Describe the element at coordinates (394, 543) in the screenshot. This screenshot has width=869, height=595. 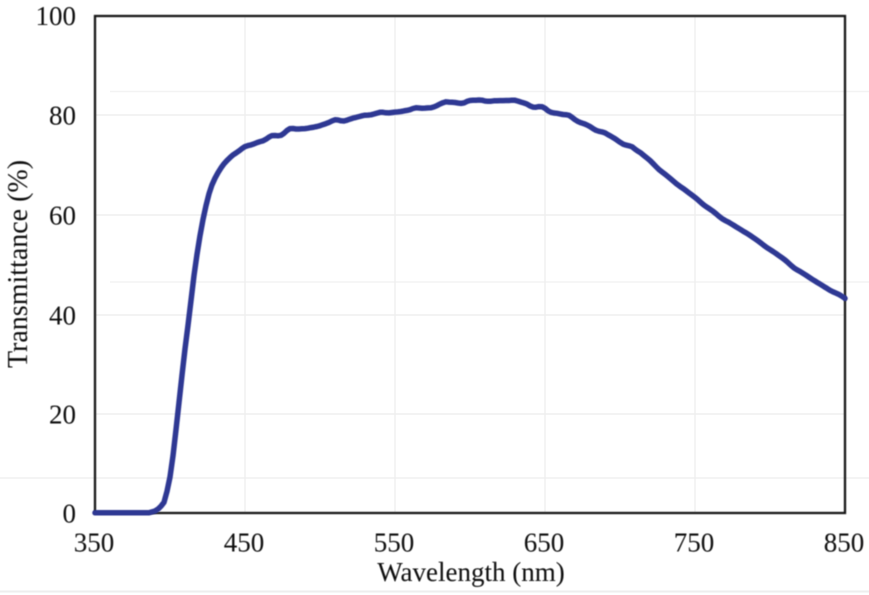
I see `svg-text: 550` at that location.